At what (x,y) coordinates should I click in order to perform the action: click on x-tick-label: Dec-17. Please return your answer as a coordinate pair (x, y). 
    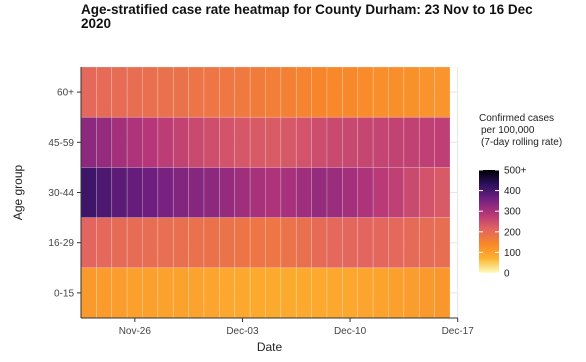
    Looking at the image, I should click on (458, 331).